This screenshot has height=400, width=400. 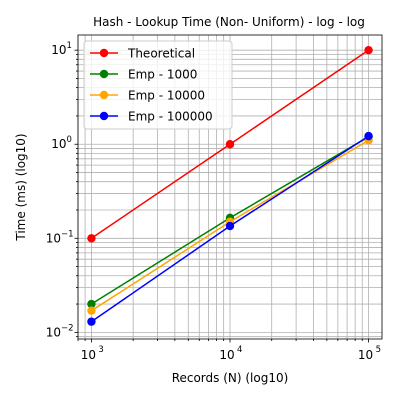 I want to click on x-tick-label: 10 5, so click(x=369, y=353).